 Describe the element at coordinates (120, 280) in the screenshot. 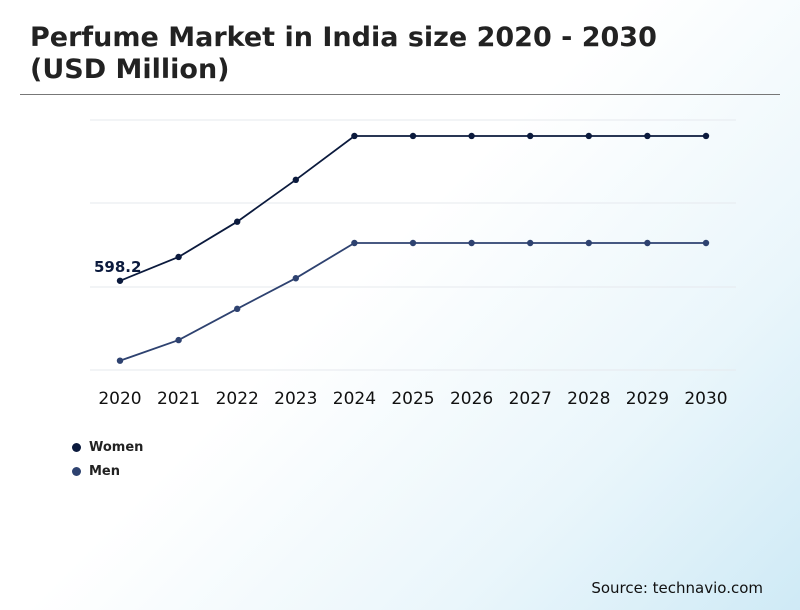

I see `point-women-2020` at that location.